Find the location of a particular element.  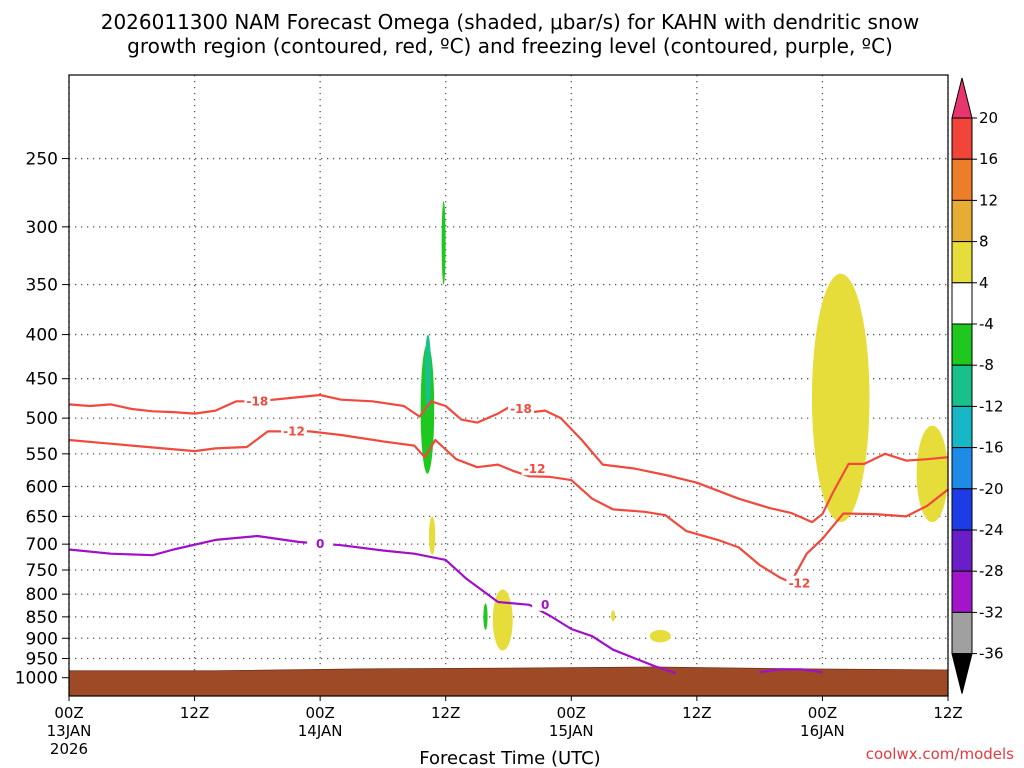

colorbar: 20 16 12 8 4 -4 -8 -12 -16 -20 -24 -28 -32 -36 is located at coordinates (977, 385).